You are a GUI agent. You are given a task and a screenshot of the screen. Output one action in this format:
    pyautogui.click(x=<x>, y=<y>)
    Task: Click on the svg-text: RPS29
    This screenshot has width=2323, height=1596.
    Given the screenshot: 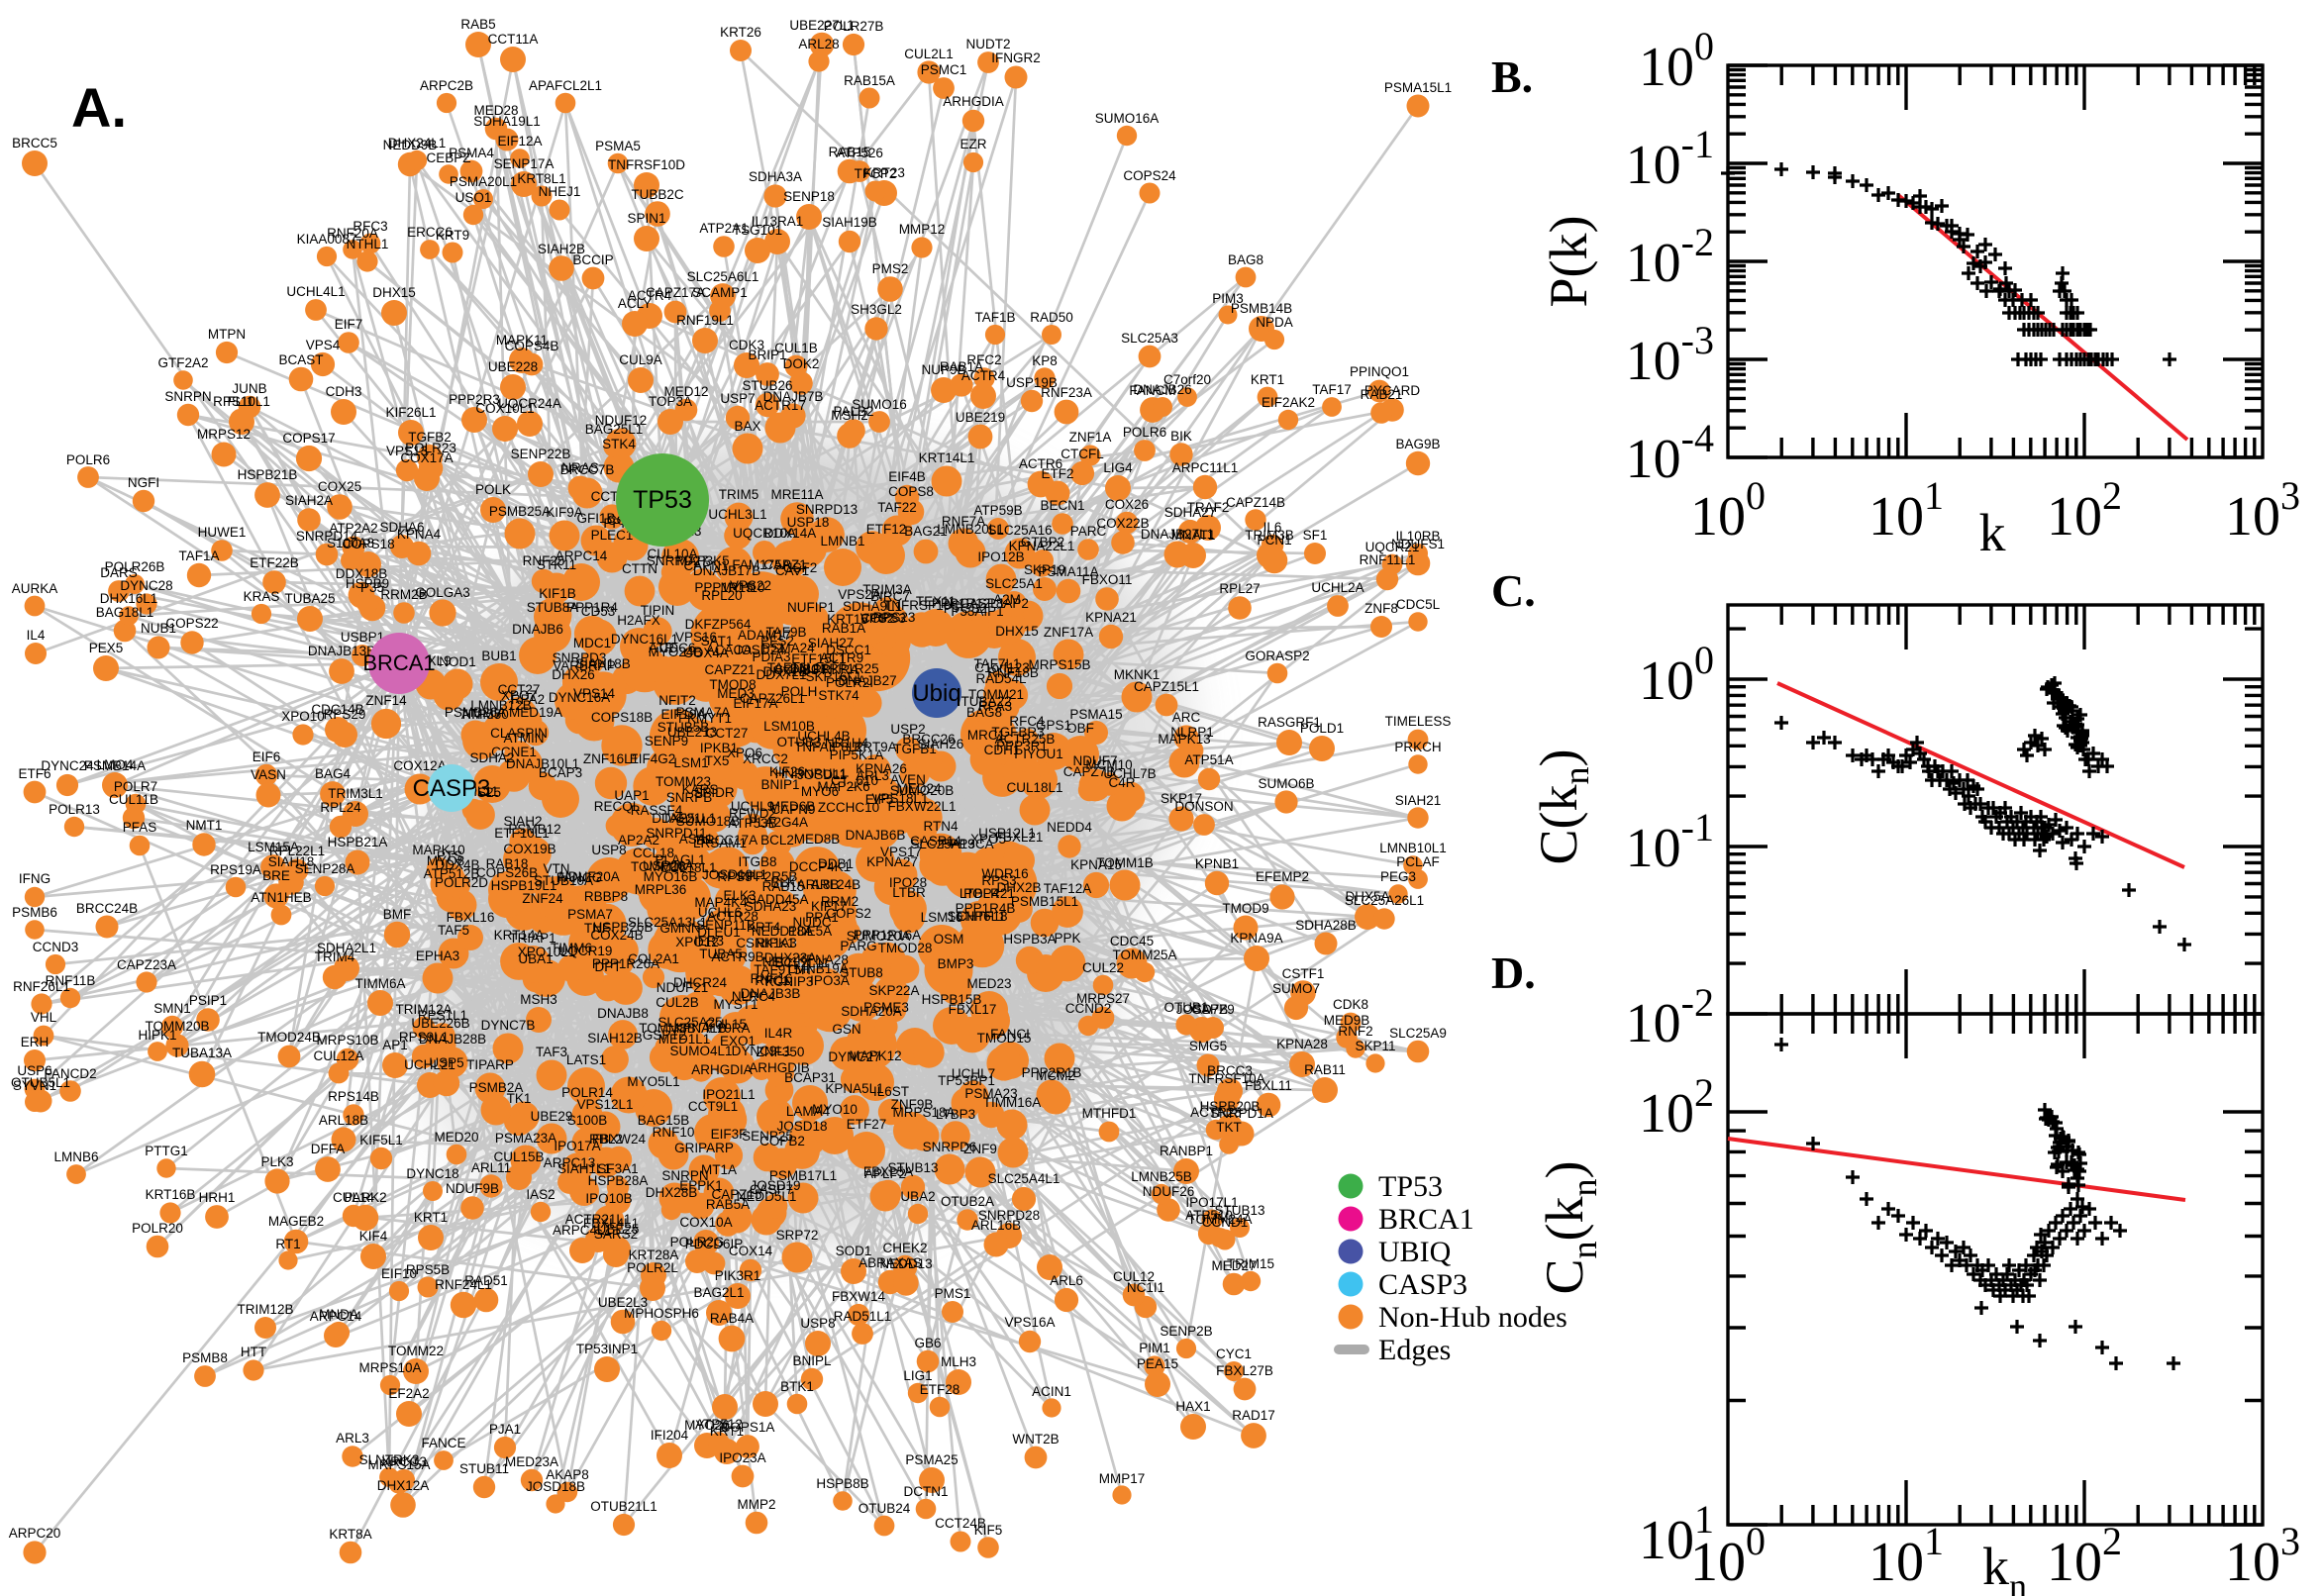 What is the action you would take?
    pyautogui.click(x=345, y=714)
    